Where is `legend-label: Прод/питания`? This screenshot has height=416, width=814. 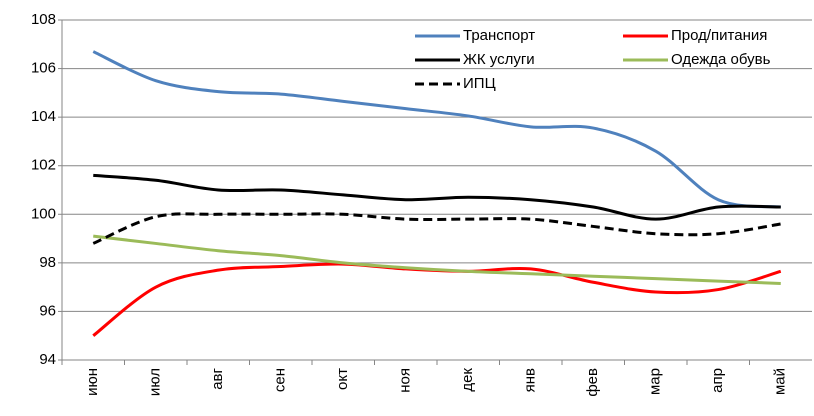
legend-label: Прод/питания is located at coordinates (719, 35).